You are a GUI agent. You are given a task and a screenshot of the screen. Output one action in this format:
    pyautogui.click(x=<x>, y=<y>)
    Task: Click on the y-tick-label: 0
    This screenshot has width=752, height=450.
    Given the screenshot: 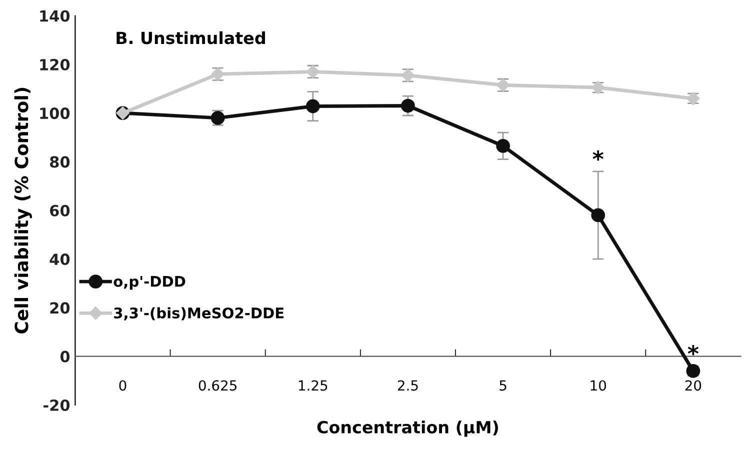 What is the action you would take?
    pyautogui.click(x=65, y=356)
    